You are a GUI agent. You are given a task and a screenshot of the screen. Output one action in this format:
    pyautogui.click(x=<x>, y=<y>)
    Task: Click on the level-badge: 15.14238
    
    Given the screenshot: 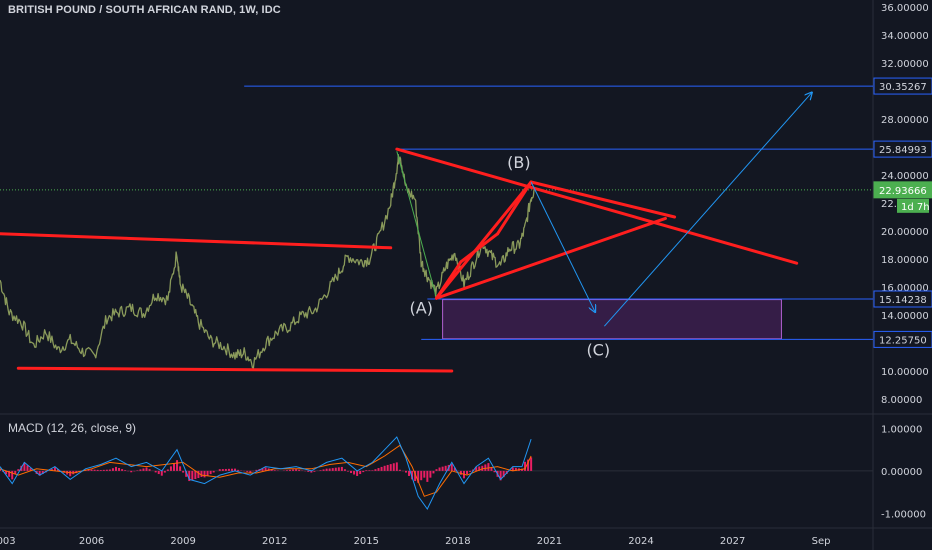 What is the action you would take?
    pyautogui.click(x=903, y=300)
    